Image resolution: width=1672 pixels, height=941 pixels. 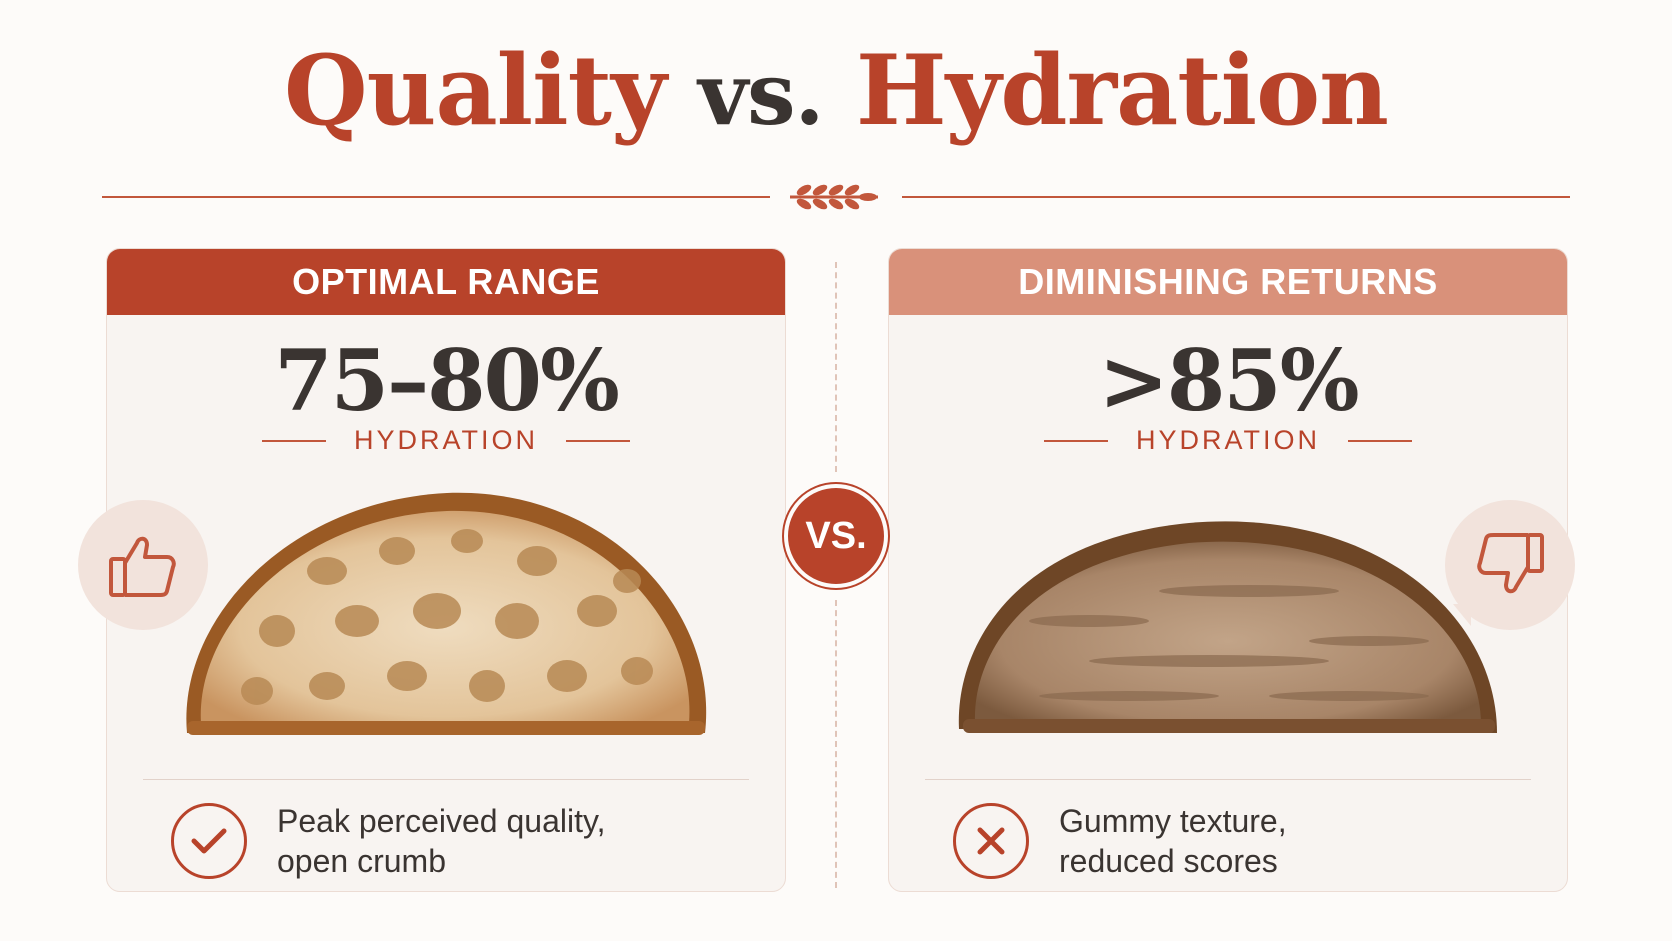 What do you see at coordinates (1228, 380) in the screenshot?
I see `hydration-value: >85%` at bounding box center [1228, 380].